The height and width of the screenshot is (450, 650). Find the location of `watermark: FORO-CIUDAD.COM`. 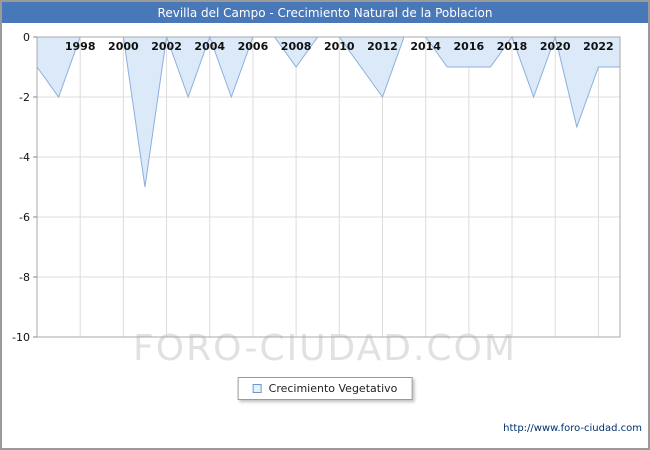

watermark: FORO-CIUDAD.COM is located at coordinates (325, 348).